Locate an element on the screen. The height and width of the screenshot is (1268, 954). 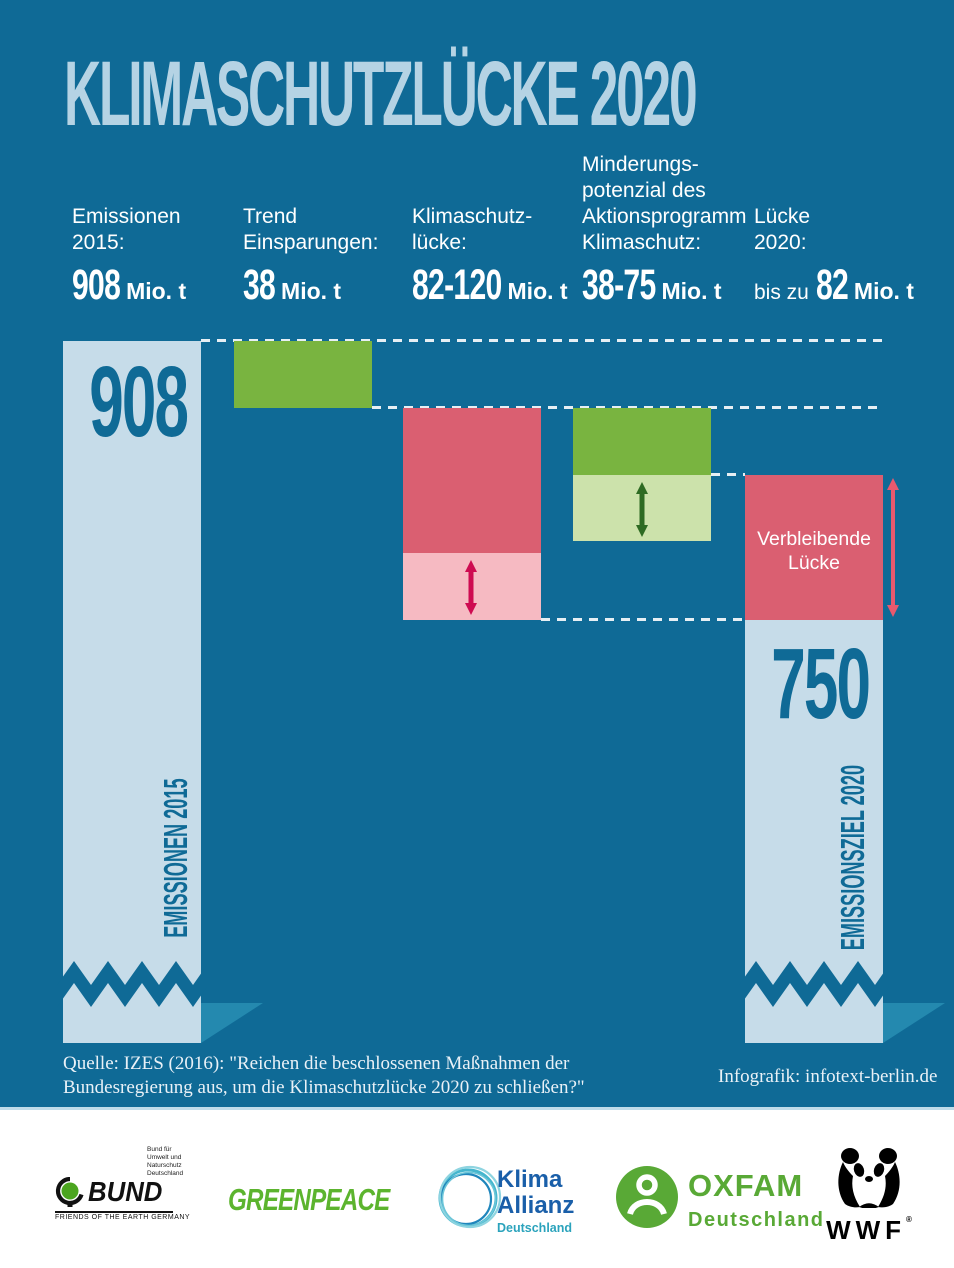
oxfam-deutschland: Deutschland is located at coordinates (756, 1220).